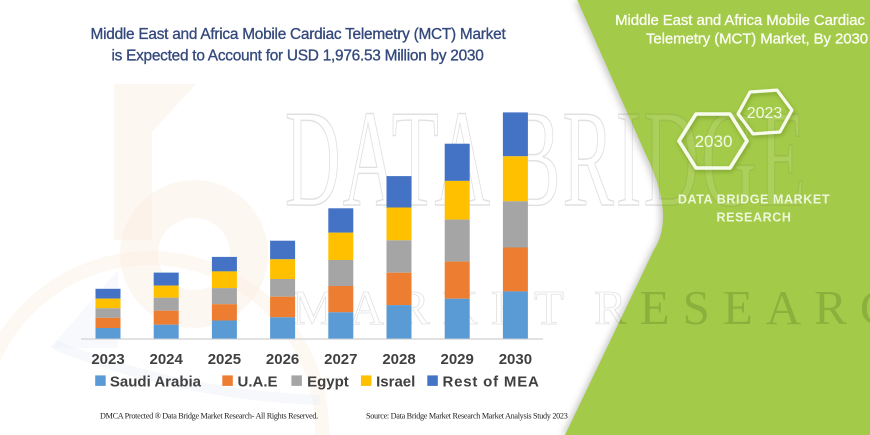  I want to click on svg-text: 2028, so click(398, 359).